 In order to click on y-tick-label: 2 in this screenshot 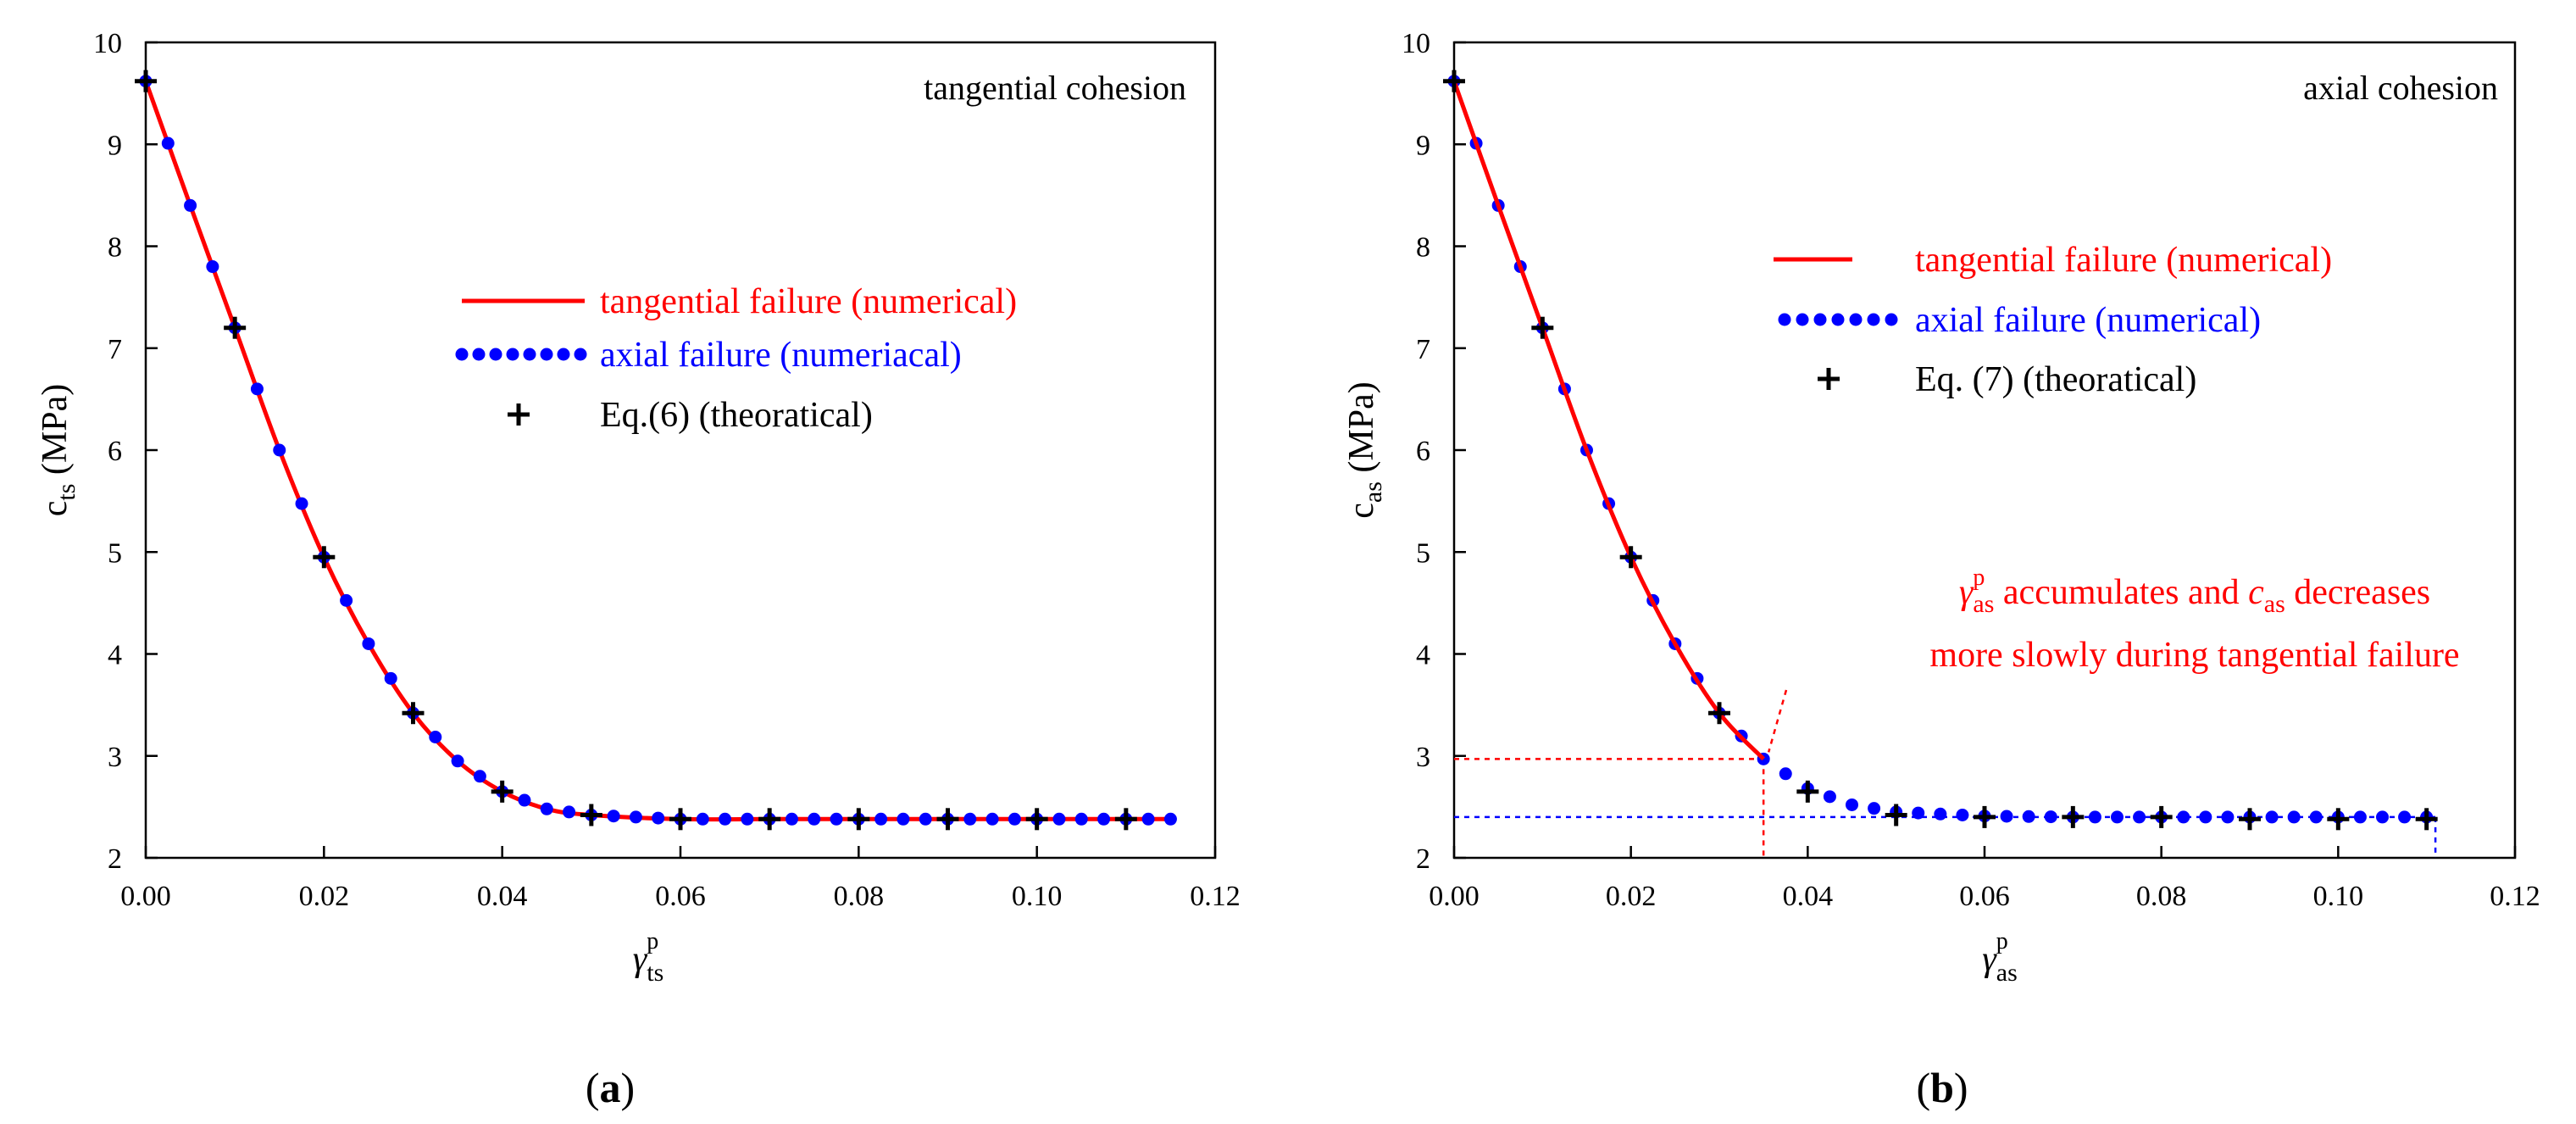, I will do `click(115, 859)`.